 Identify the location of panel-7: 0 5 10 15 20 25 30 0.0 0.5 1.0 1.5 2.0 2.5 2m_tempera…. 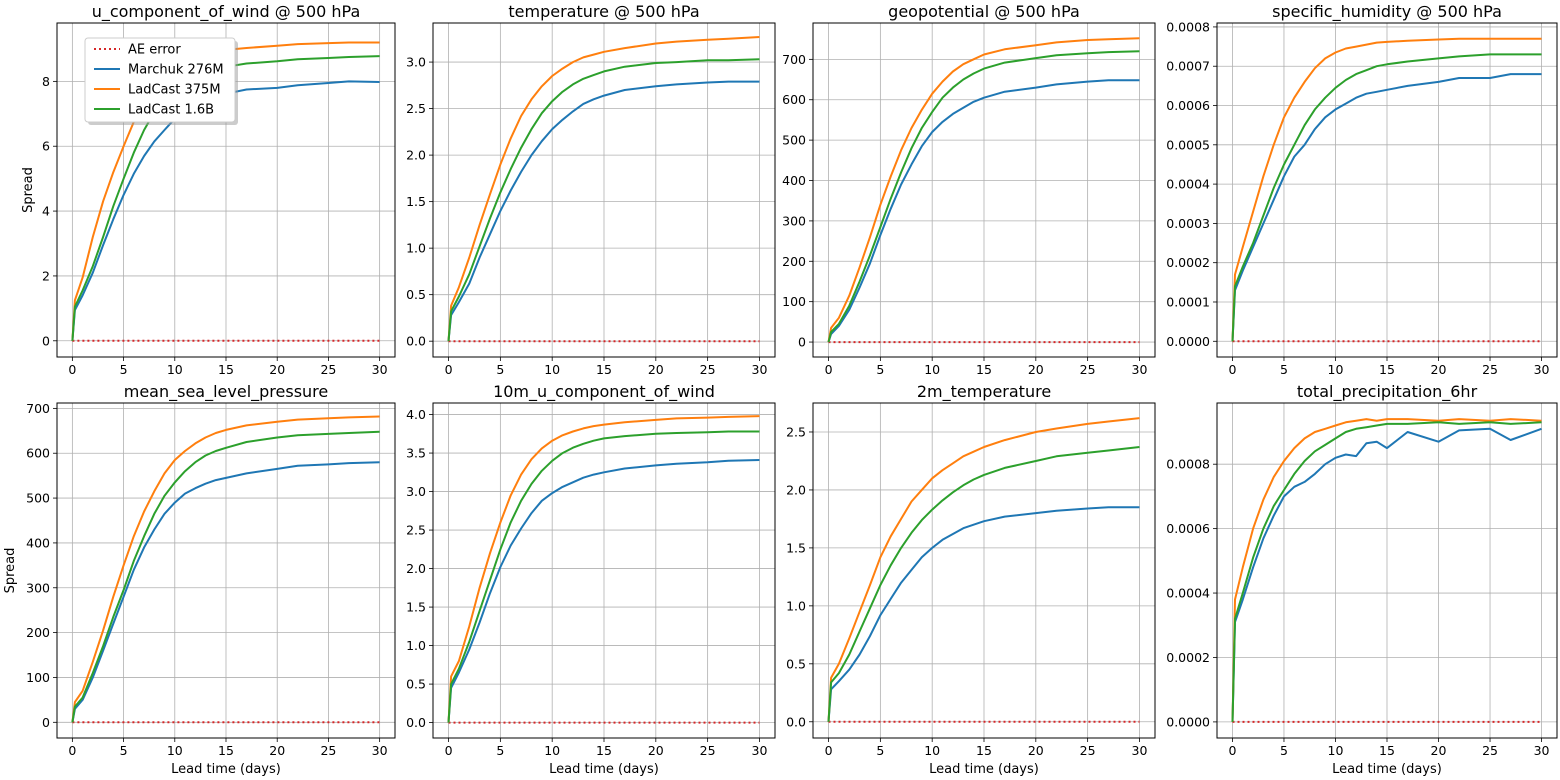
(971, 579).